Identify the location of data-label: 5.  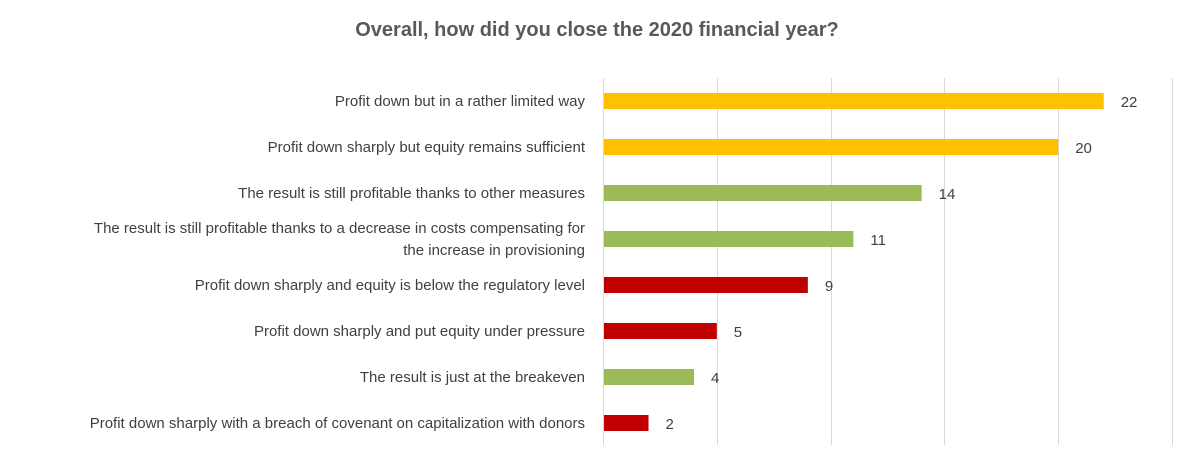
(738, 332).